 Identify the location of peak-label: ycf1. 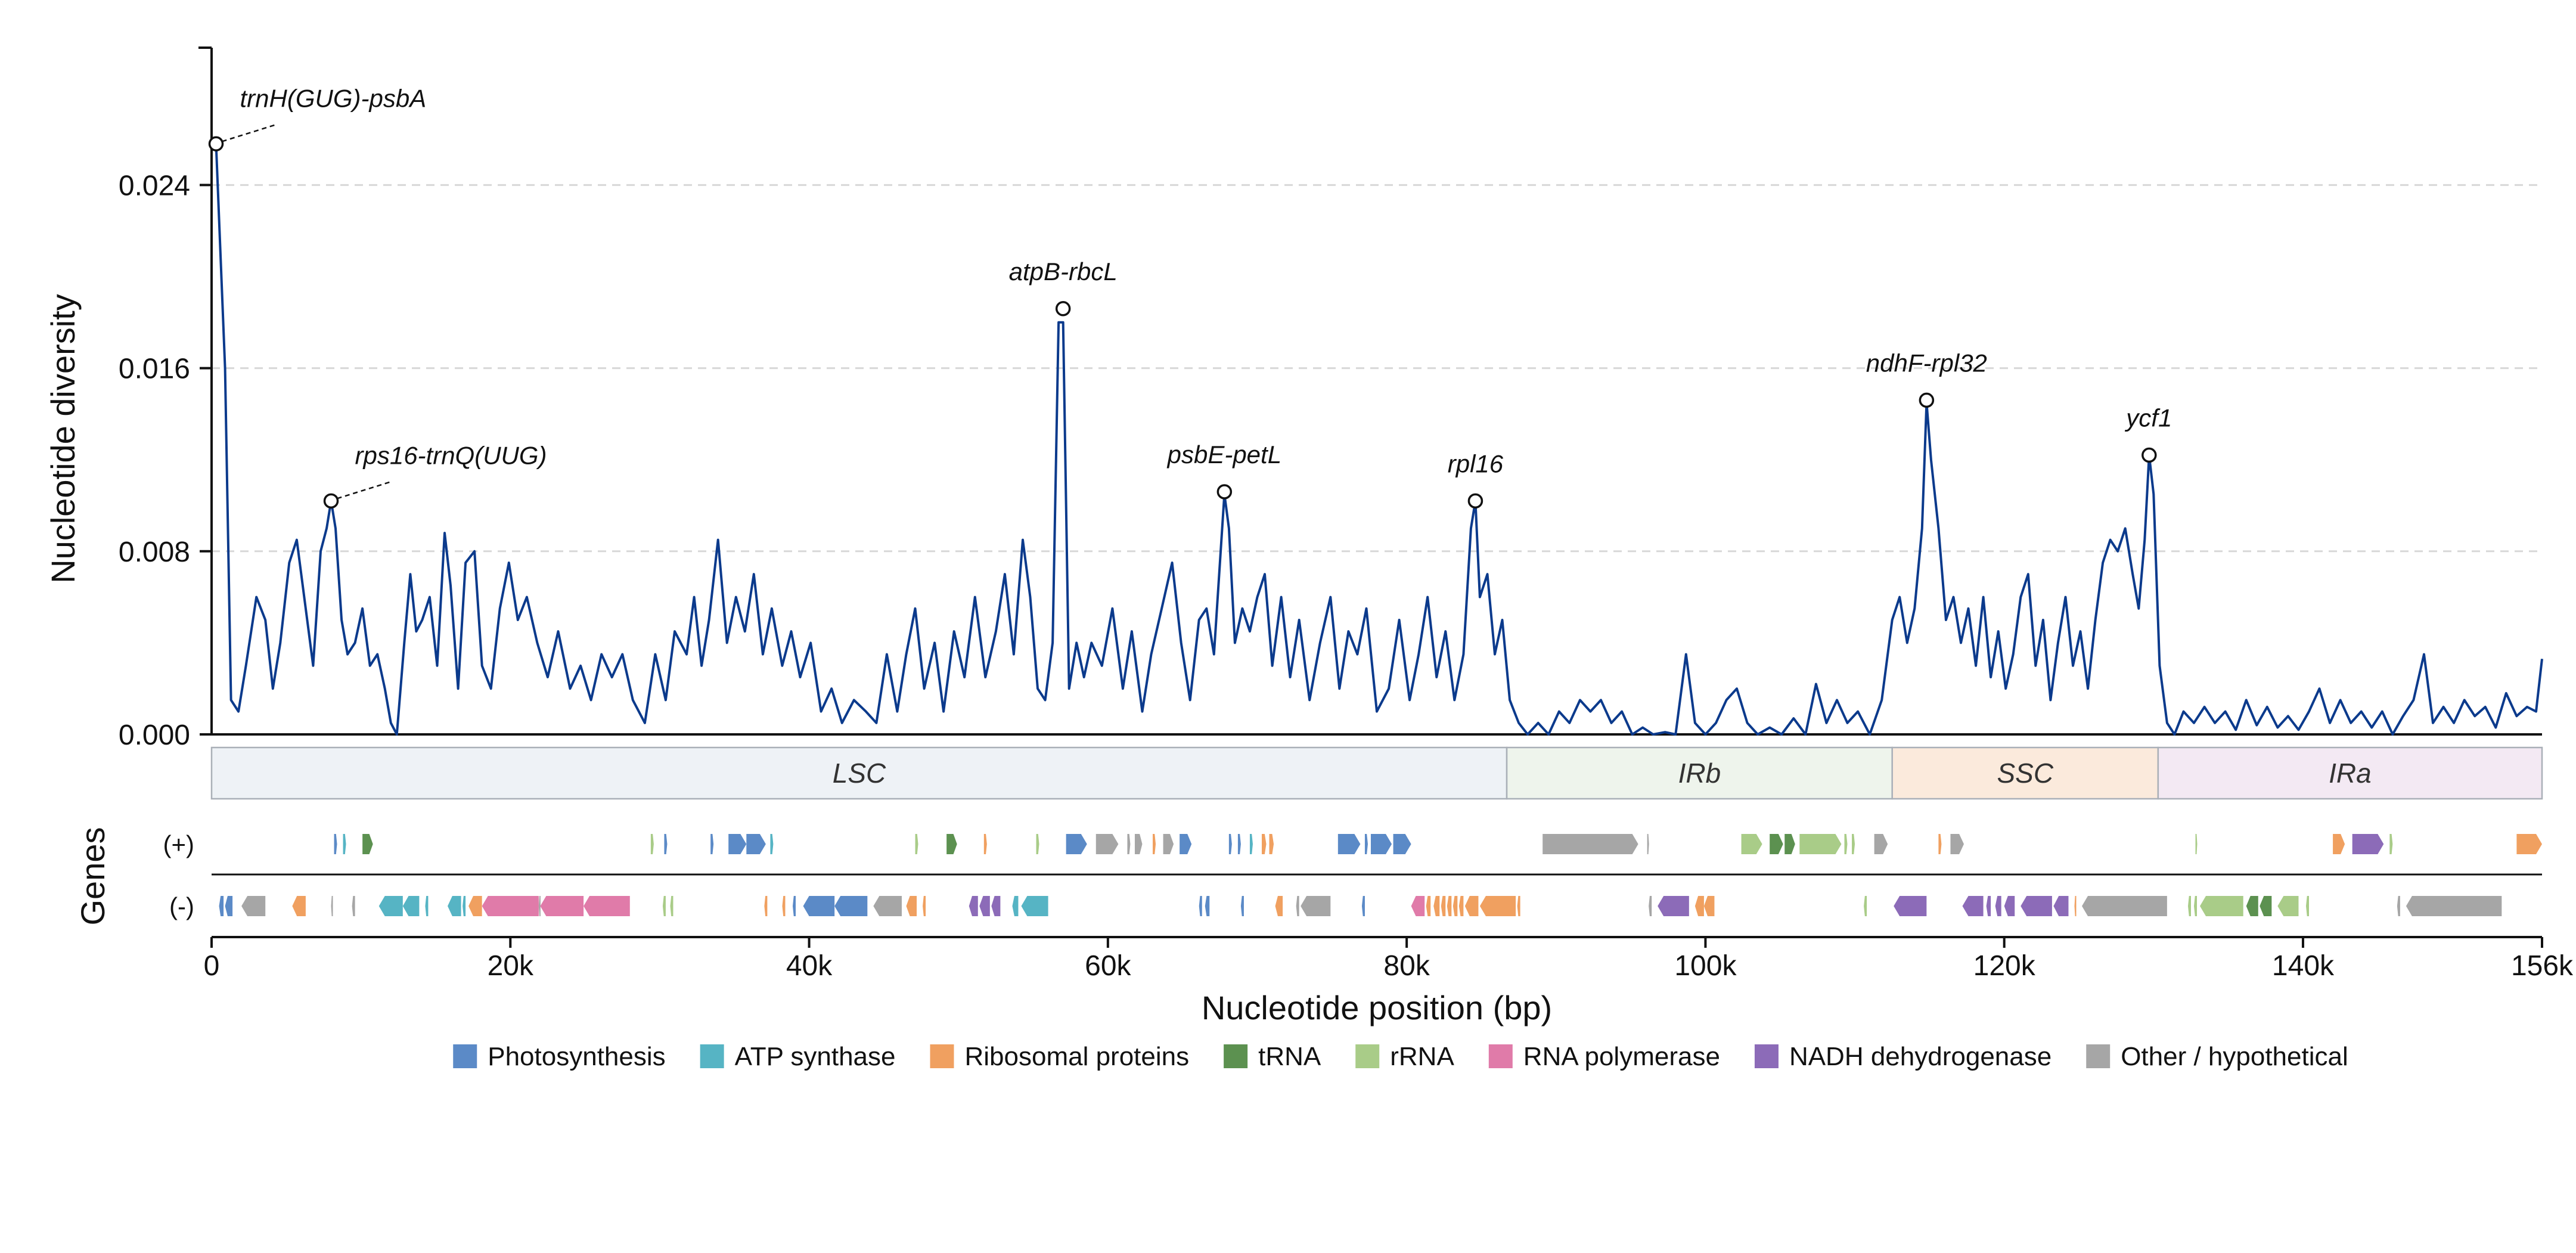
(2148, 418).